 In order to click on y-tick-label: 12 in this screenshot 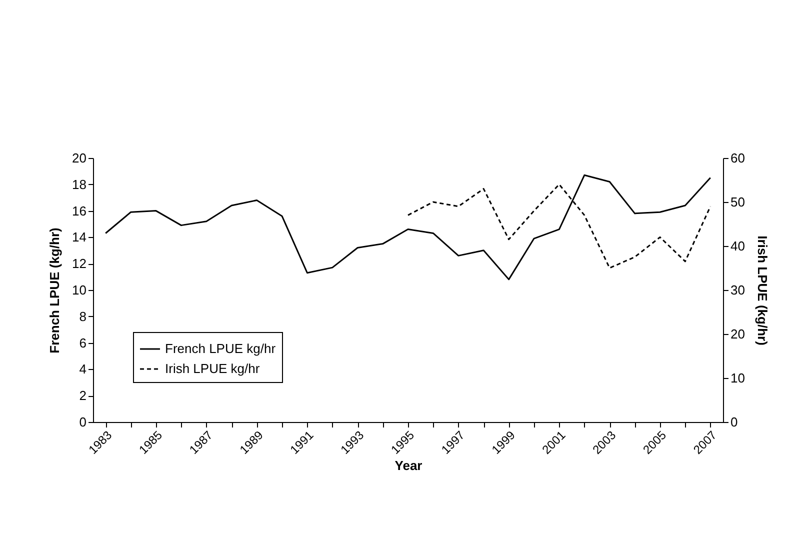, I will do `click(79, 264)`.